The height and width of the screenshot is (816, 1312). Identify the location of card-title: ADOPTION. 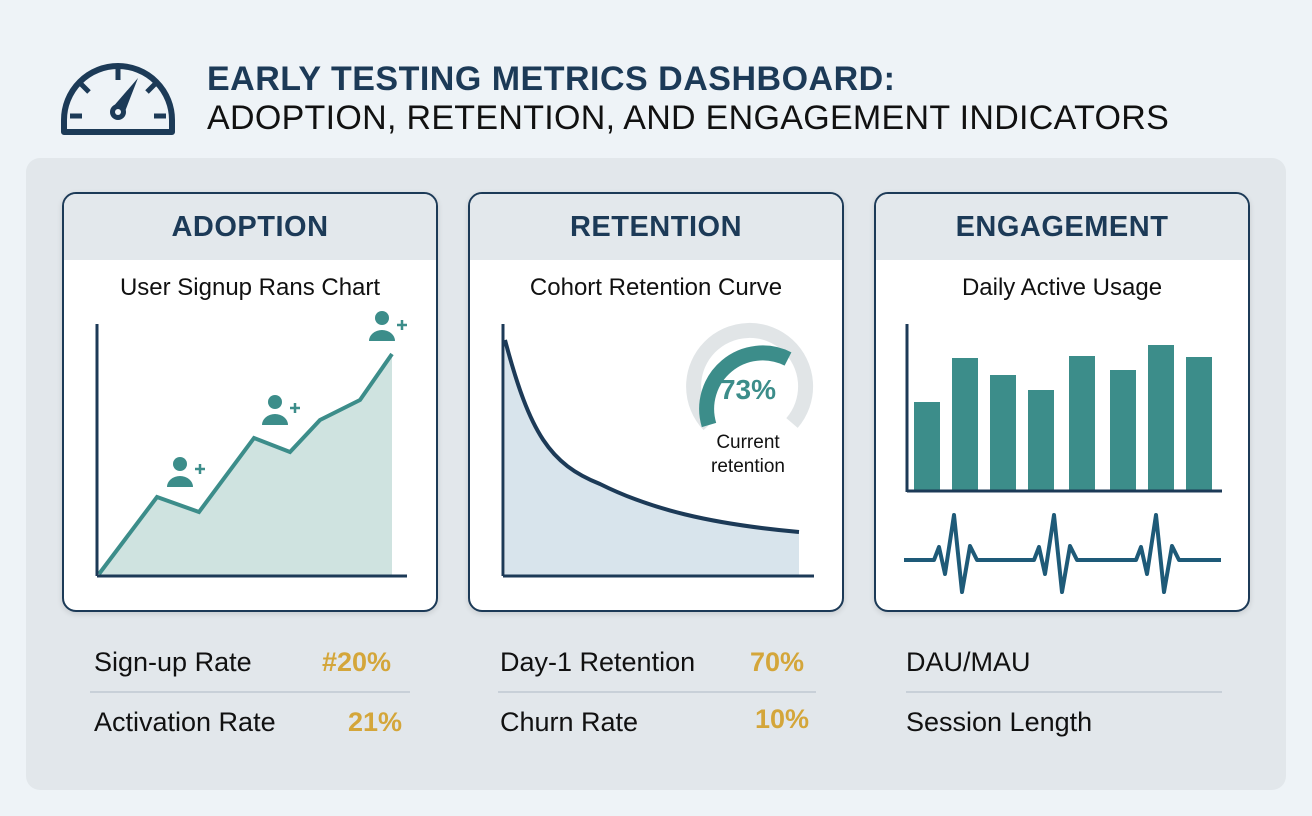
(250, 227).